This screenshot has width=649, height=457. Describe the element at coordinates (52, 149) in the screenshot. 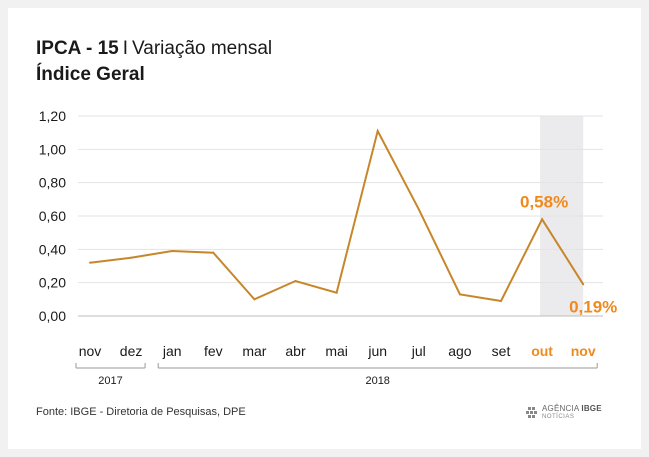

I see `y-tick-label: 1,00` at that location.